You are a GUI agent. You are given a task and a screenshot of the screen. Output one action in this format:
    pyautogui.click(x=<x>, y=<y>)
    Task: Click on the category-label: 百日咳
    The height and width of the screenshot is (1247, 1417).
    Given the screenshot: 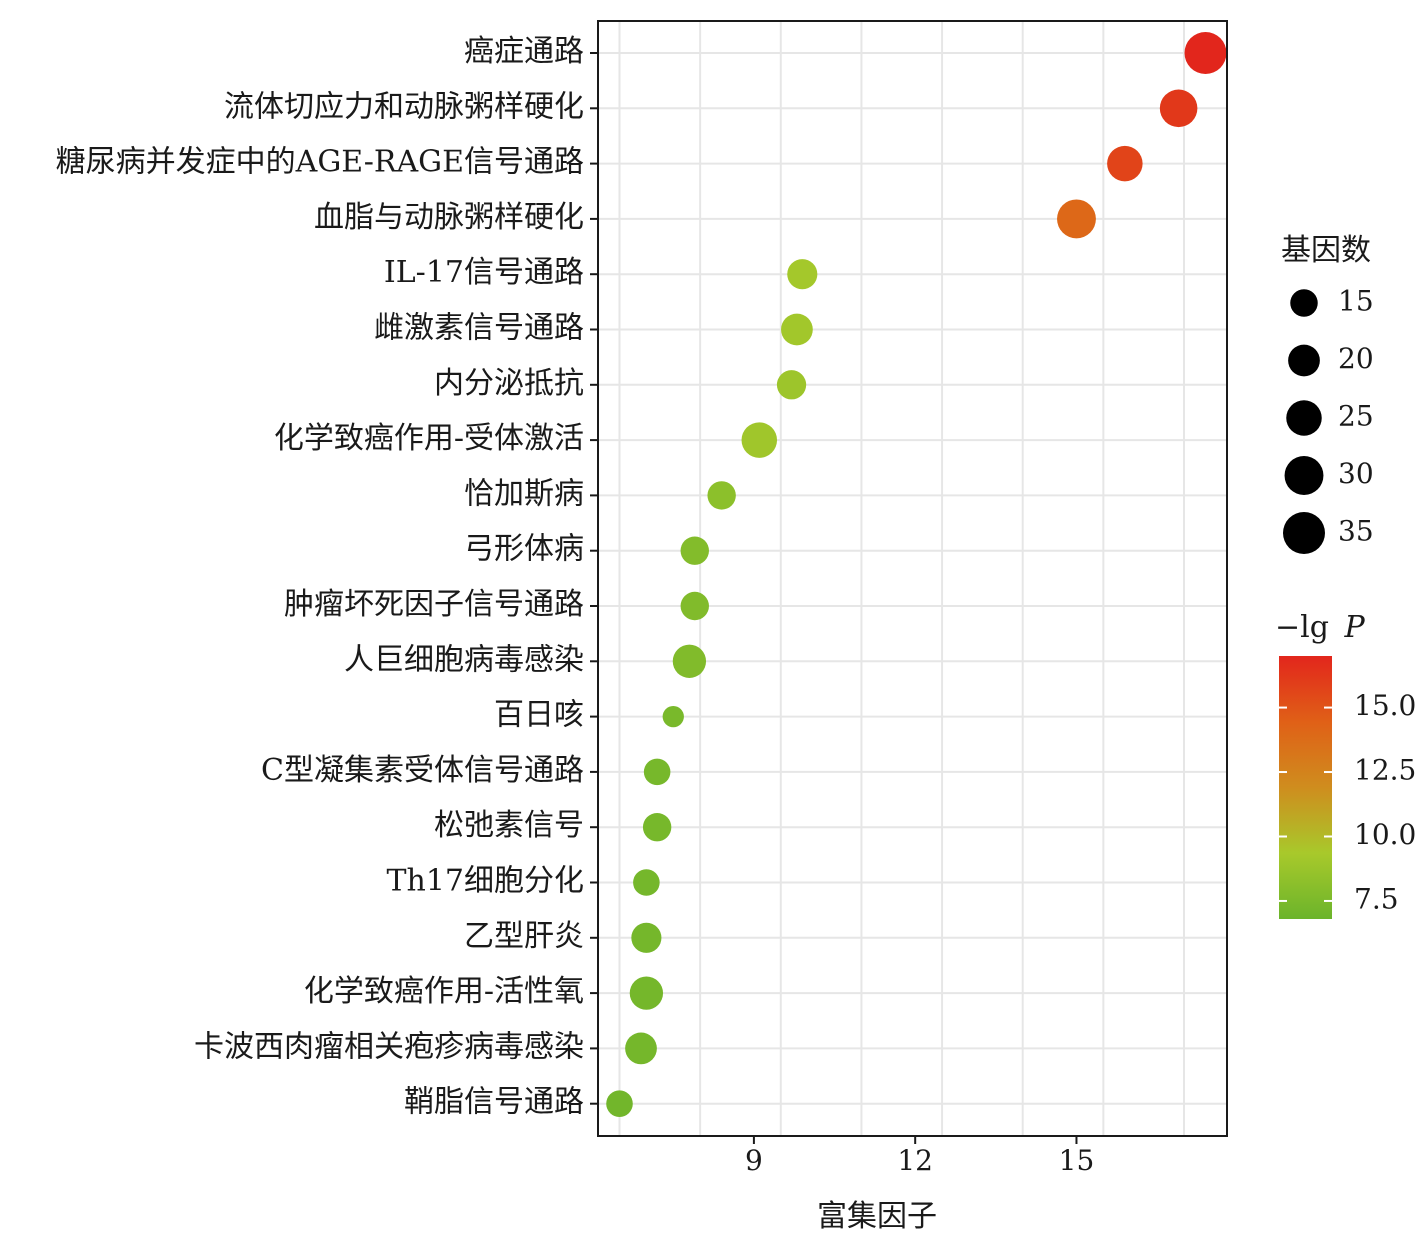 What is the action you would take?
    pyautogui.click(x=539, y=715)
    